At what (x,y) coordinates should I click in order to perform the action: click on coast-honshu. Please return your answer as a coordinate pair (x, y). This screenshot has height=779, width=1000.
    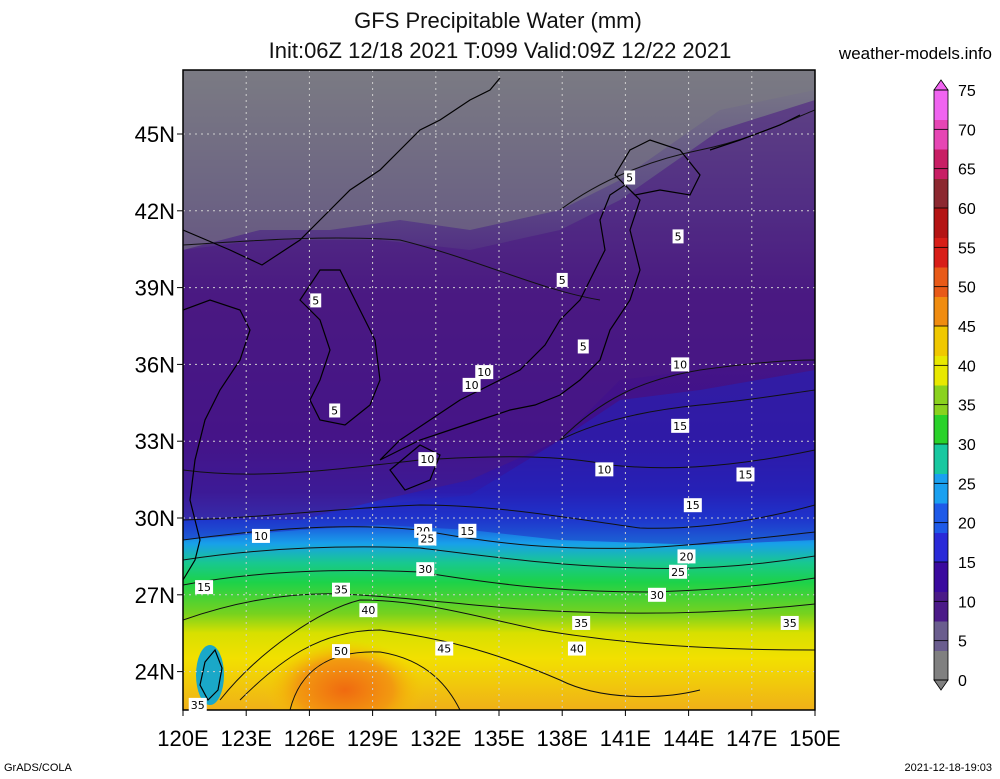
    Looking at the image, I should click on (510, 322).